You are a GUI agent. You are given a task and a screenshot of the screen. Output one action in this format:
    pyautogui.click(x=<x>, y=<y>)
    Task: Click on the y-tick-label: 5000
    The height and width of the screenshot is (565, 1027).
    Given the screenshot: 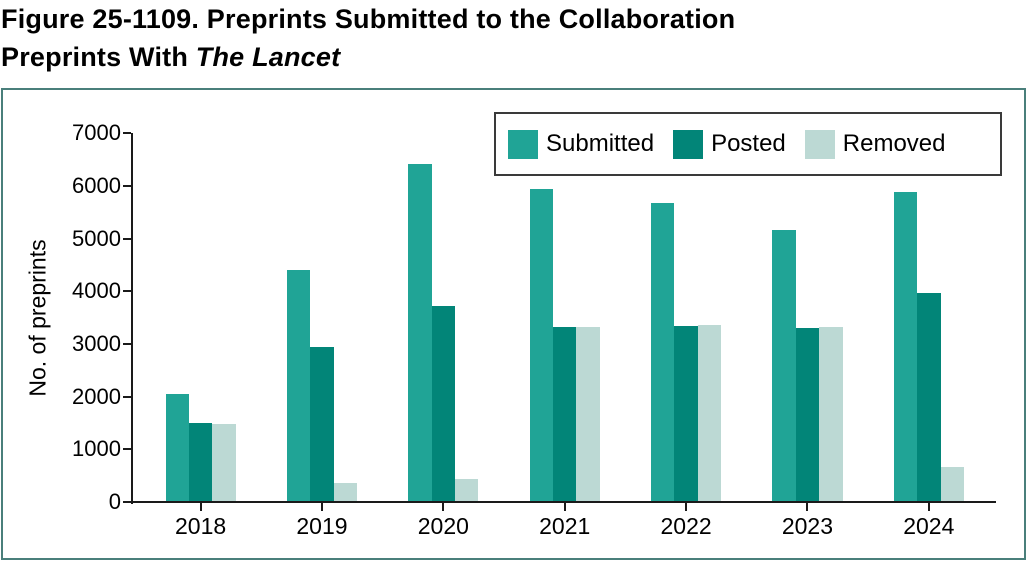 What is the action you would take?
    pyautogui.click(x=96, y=238)
    